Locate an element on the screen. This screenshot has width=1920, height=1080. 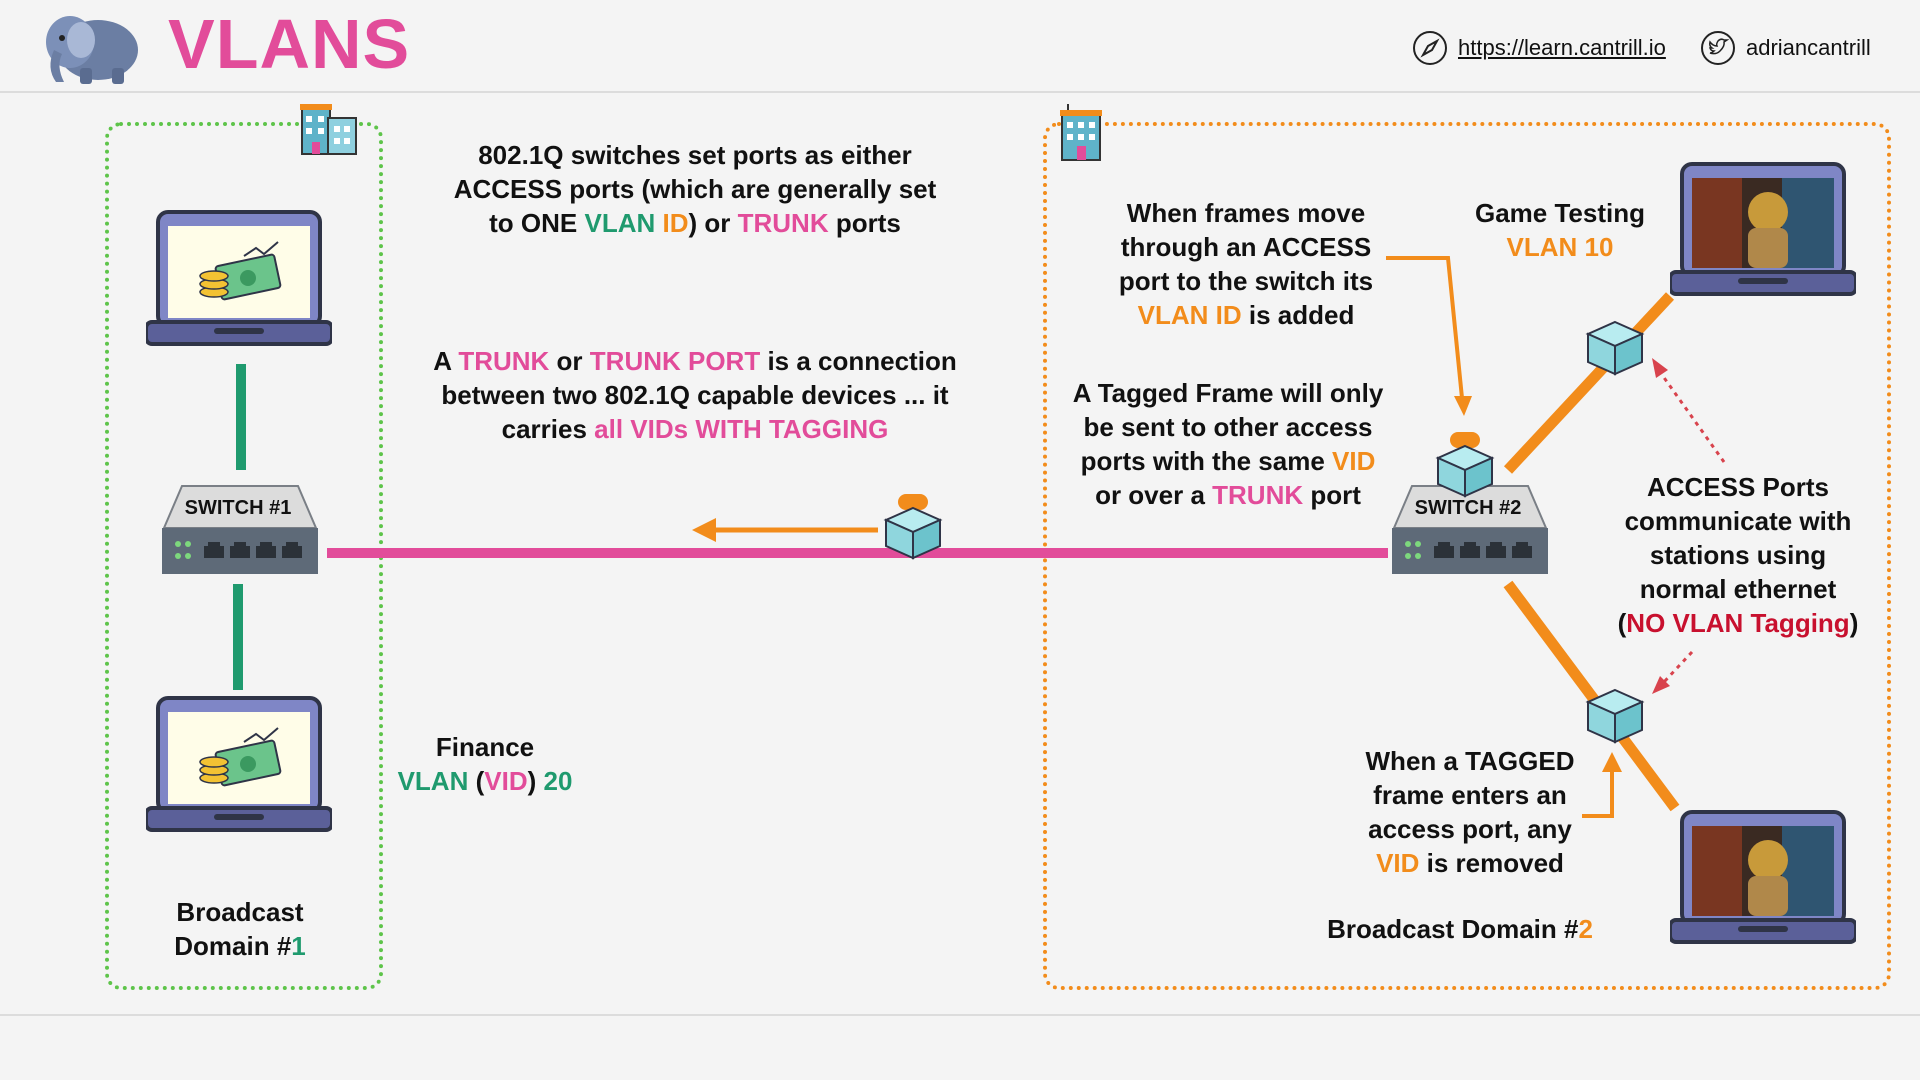
compass-icon is located at coordinates (1430, 48).